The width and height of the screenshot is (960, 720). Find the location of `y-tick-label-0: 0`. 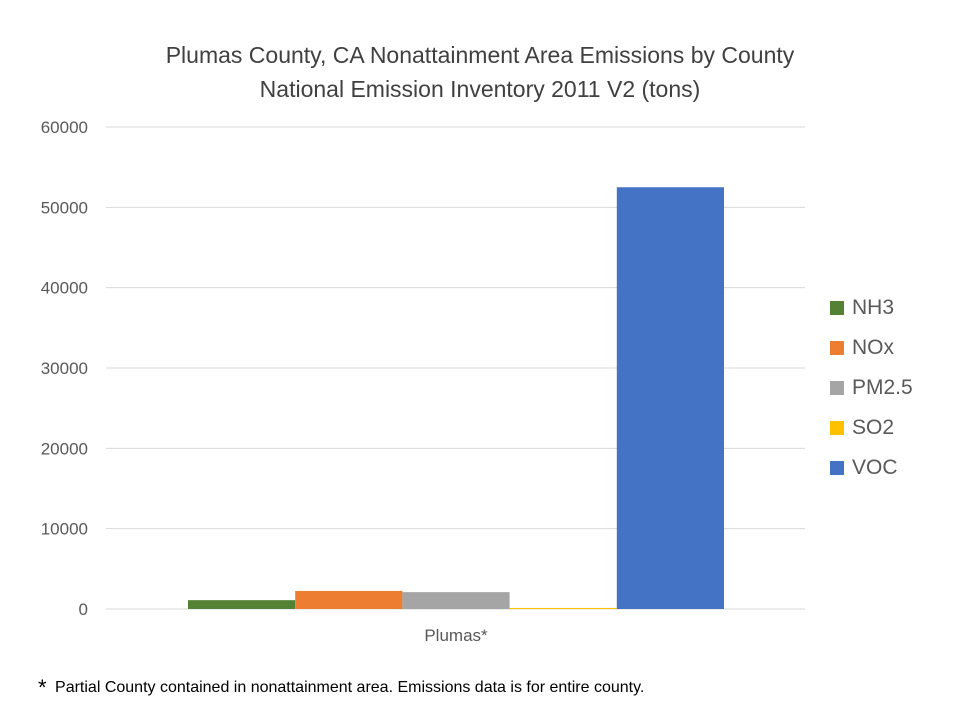

y-tick-label-0: 0 is located at coordinates (83, 609).